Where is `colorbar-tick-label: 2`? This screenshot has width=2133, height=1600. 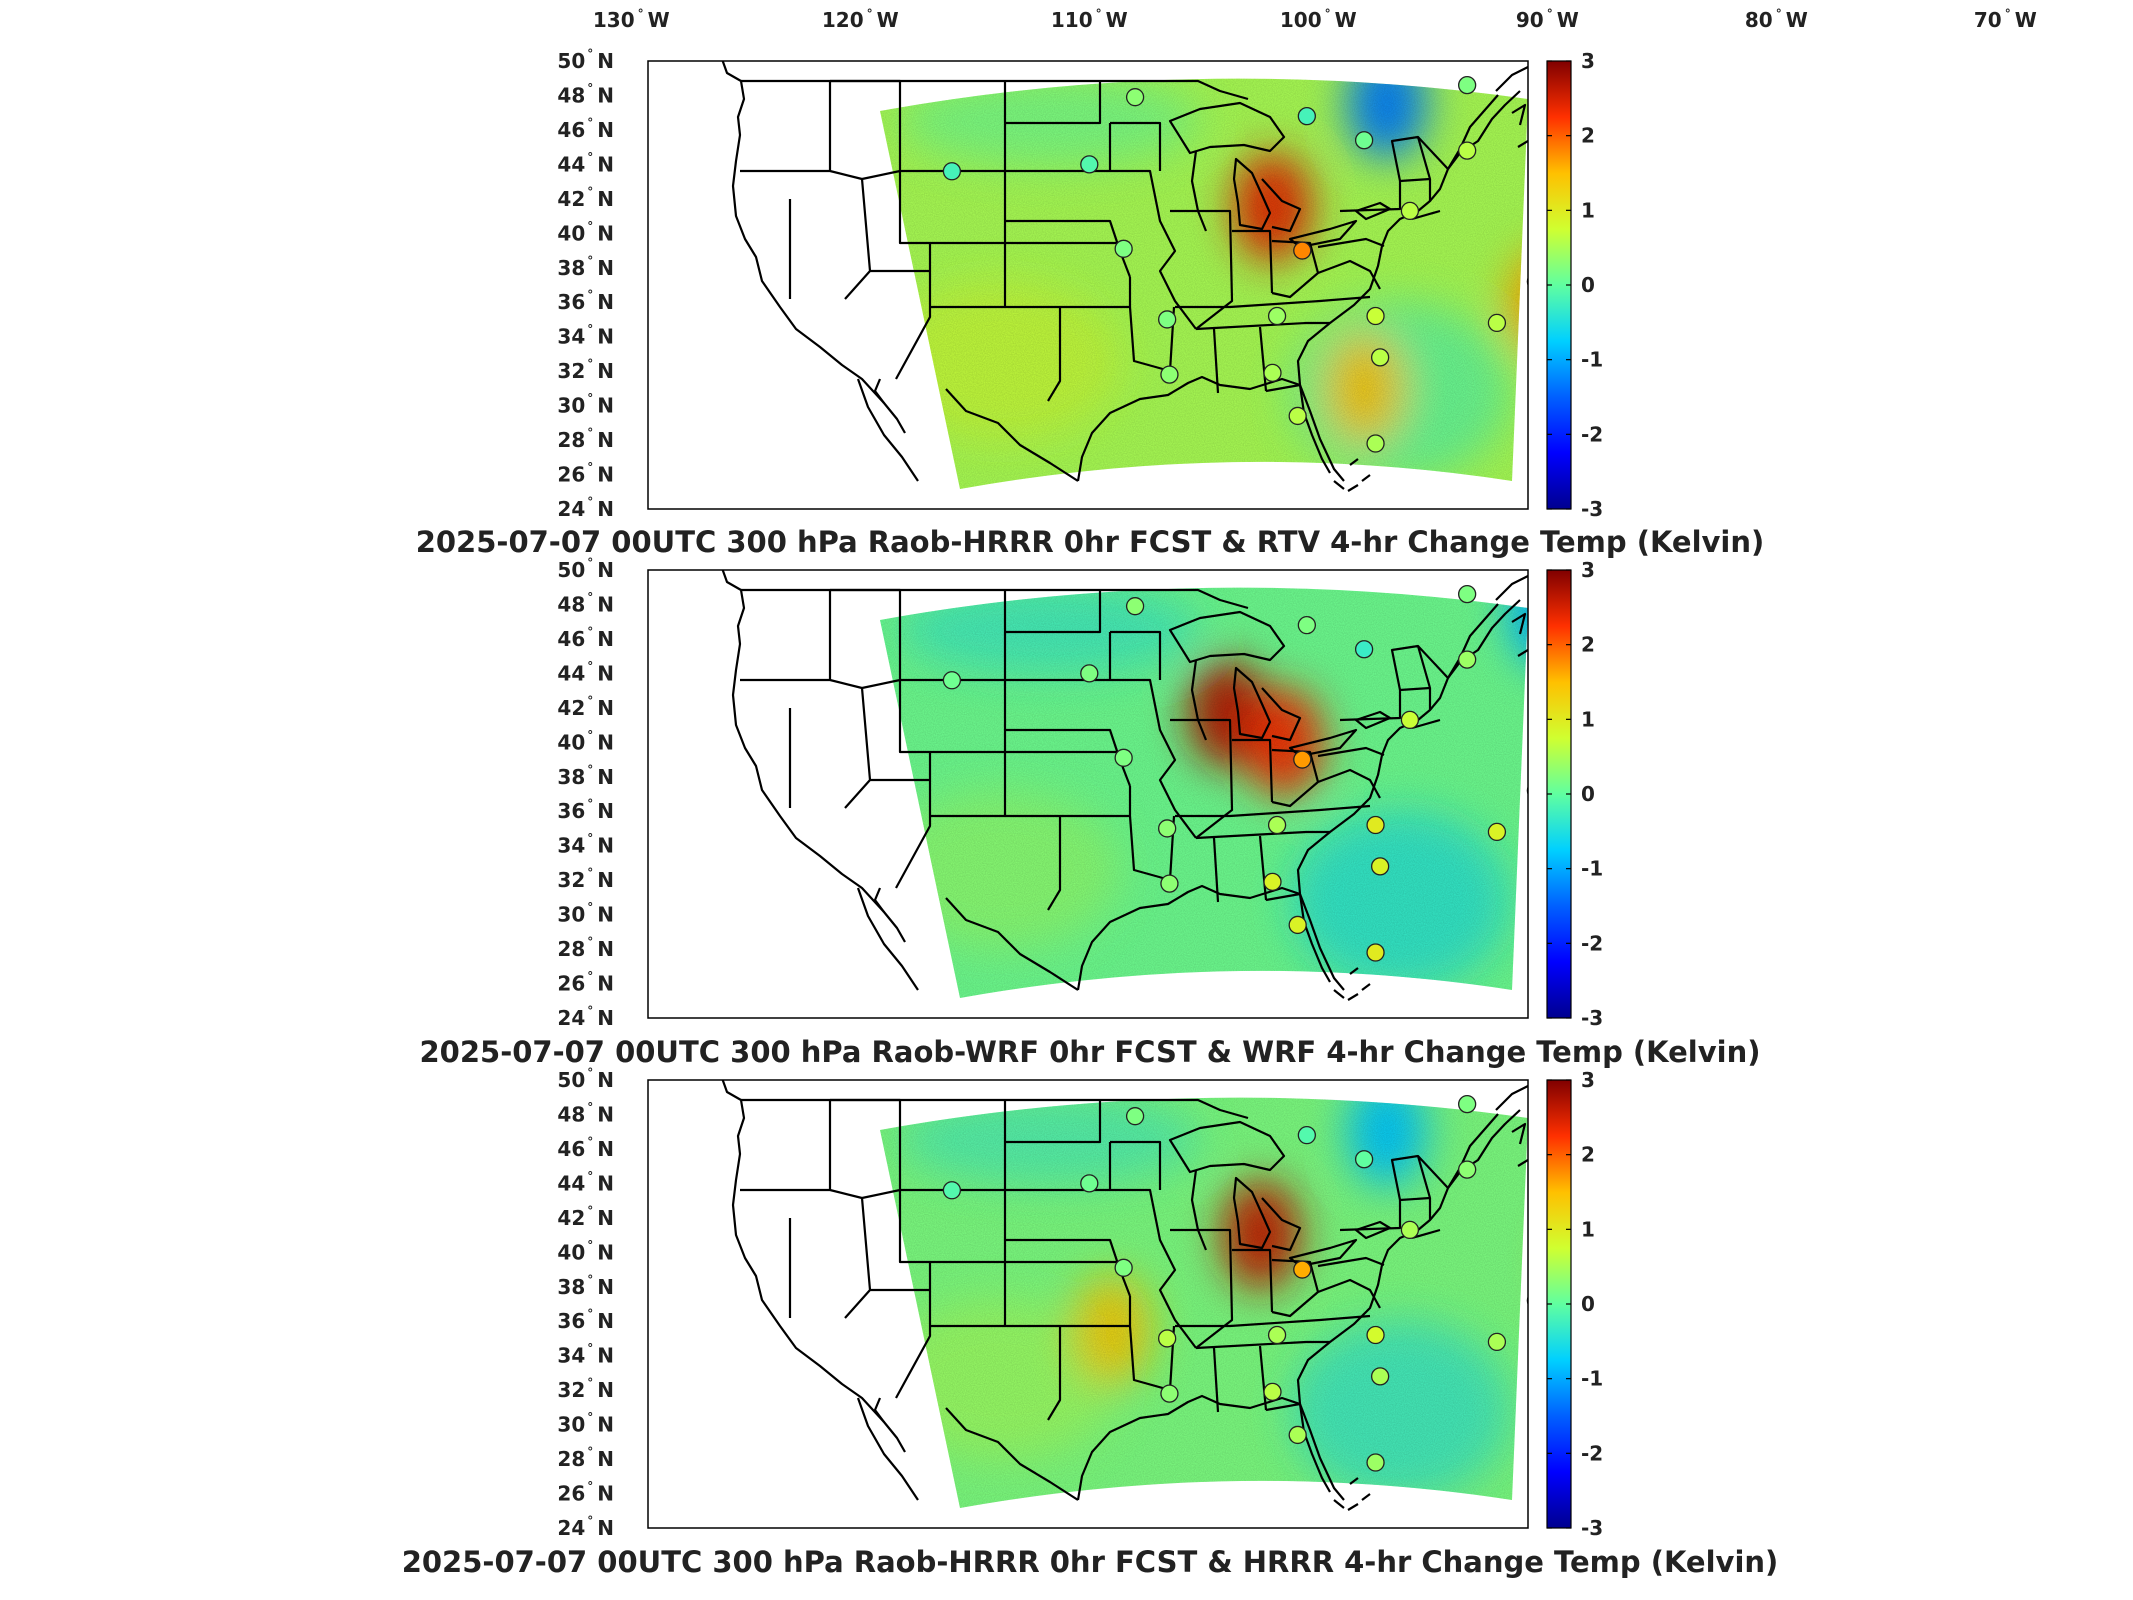
colorbar-tick-label: 2 is located at coordinates (1588, 1155).